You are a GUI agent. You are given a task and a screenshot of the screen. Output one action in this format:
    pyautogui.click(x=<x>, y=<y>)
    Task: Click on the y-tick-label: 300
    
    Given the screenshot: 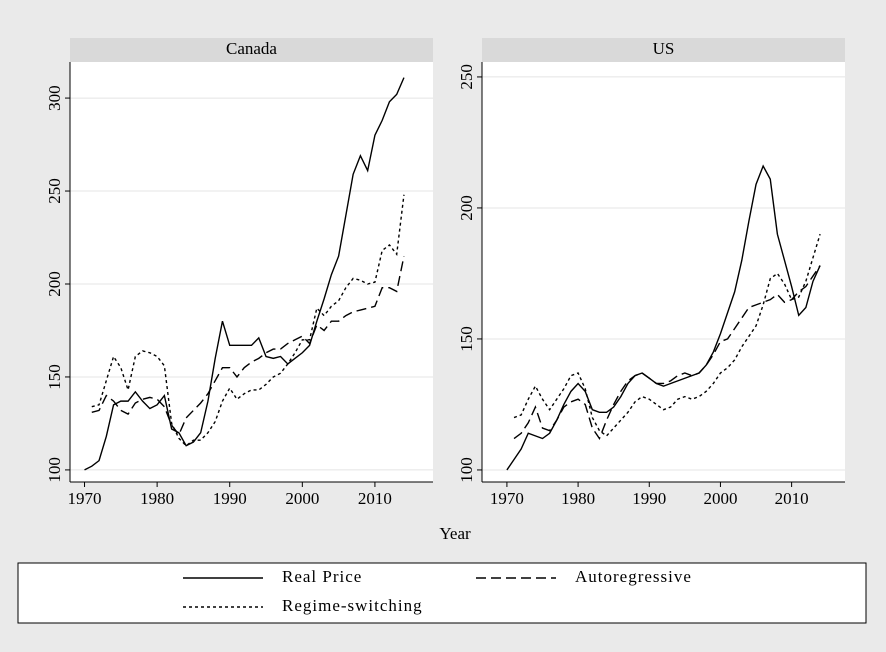 What is the action you would take?
    pyautogui.click(x=54, y=98)
    